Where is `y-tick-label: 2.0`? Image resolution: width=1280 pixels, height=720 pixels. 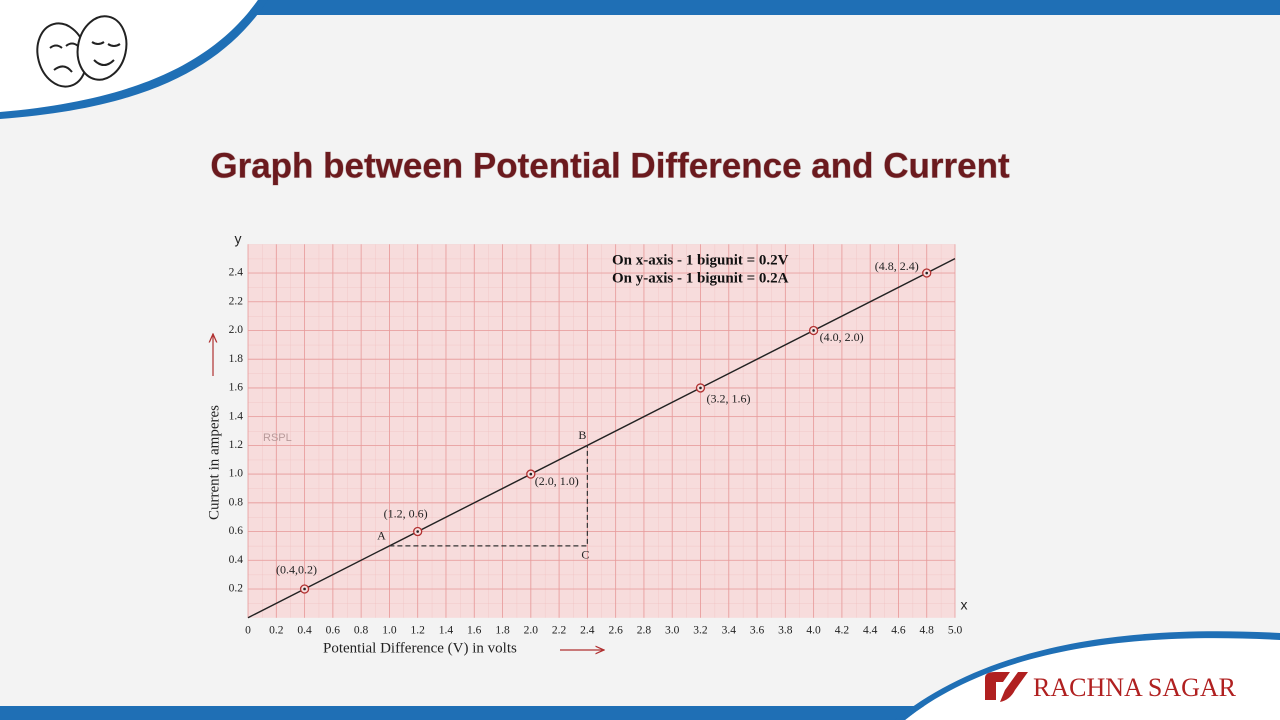
y-tick-label: 2.0 is located at coordinates (236, 330).